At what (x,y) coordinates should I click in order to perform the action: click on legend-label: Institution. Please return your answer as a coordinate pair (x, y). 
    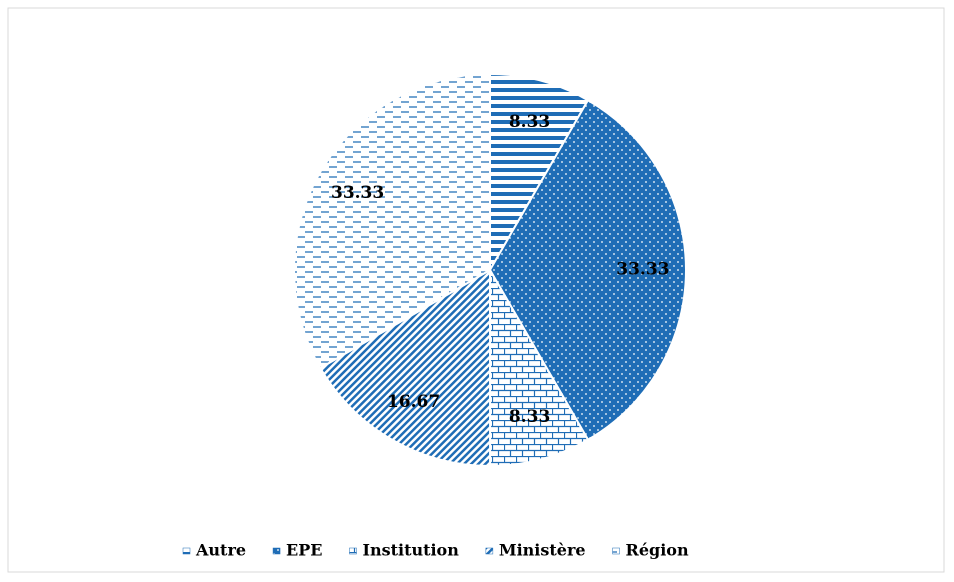
    Looking at the image, I should click on (410, 550).